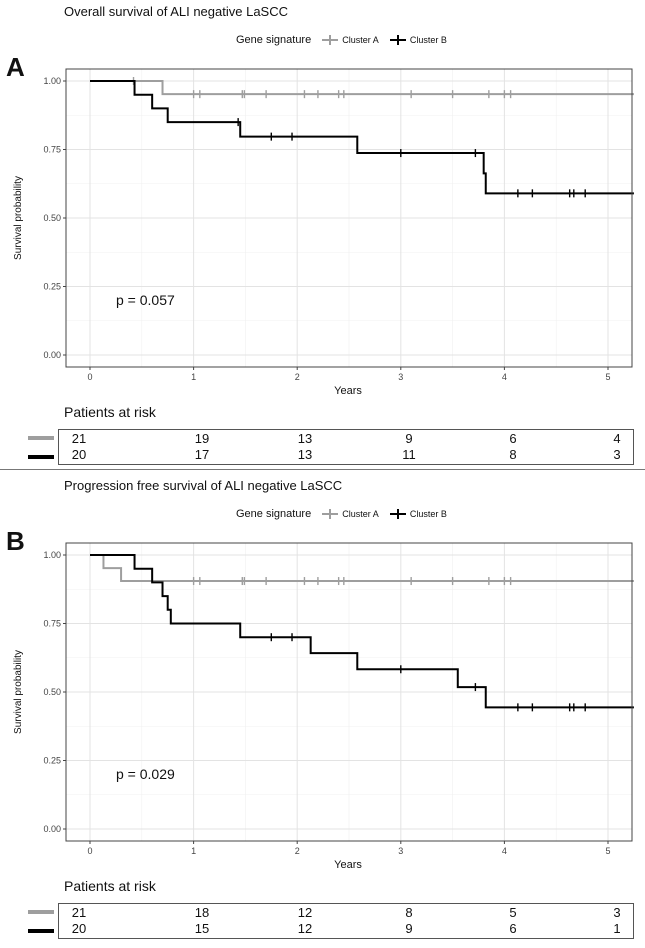  What do you see at coordinates (145, 300) in the screenshot?
I see `p-value-annotation: p = 0.057` at bounding box center [145, 300].